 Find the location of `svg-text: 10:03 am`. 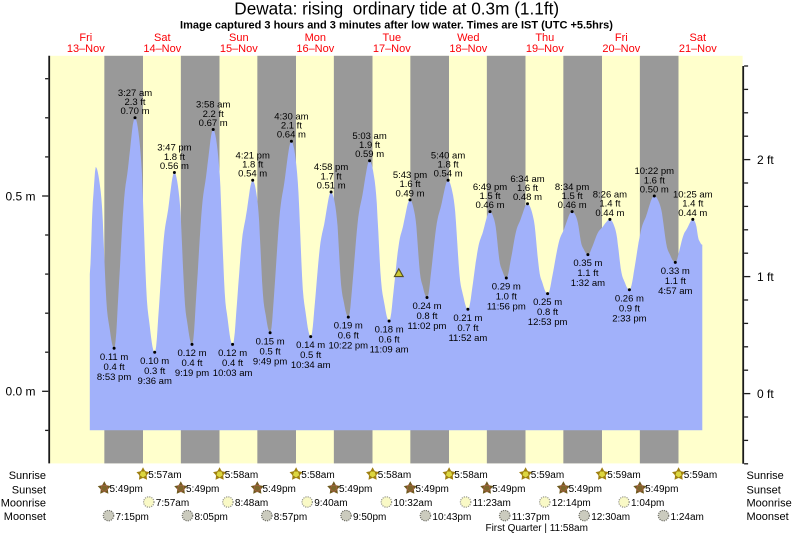

svg-text: 10:03 am is located at coordinates (233, 373).